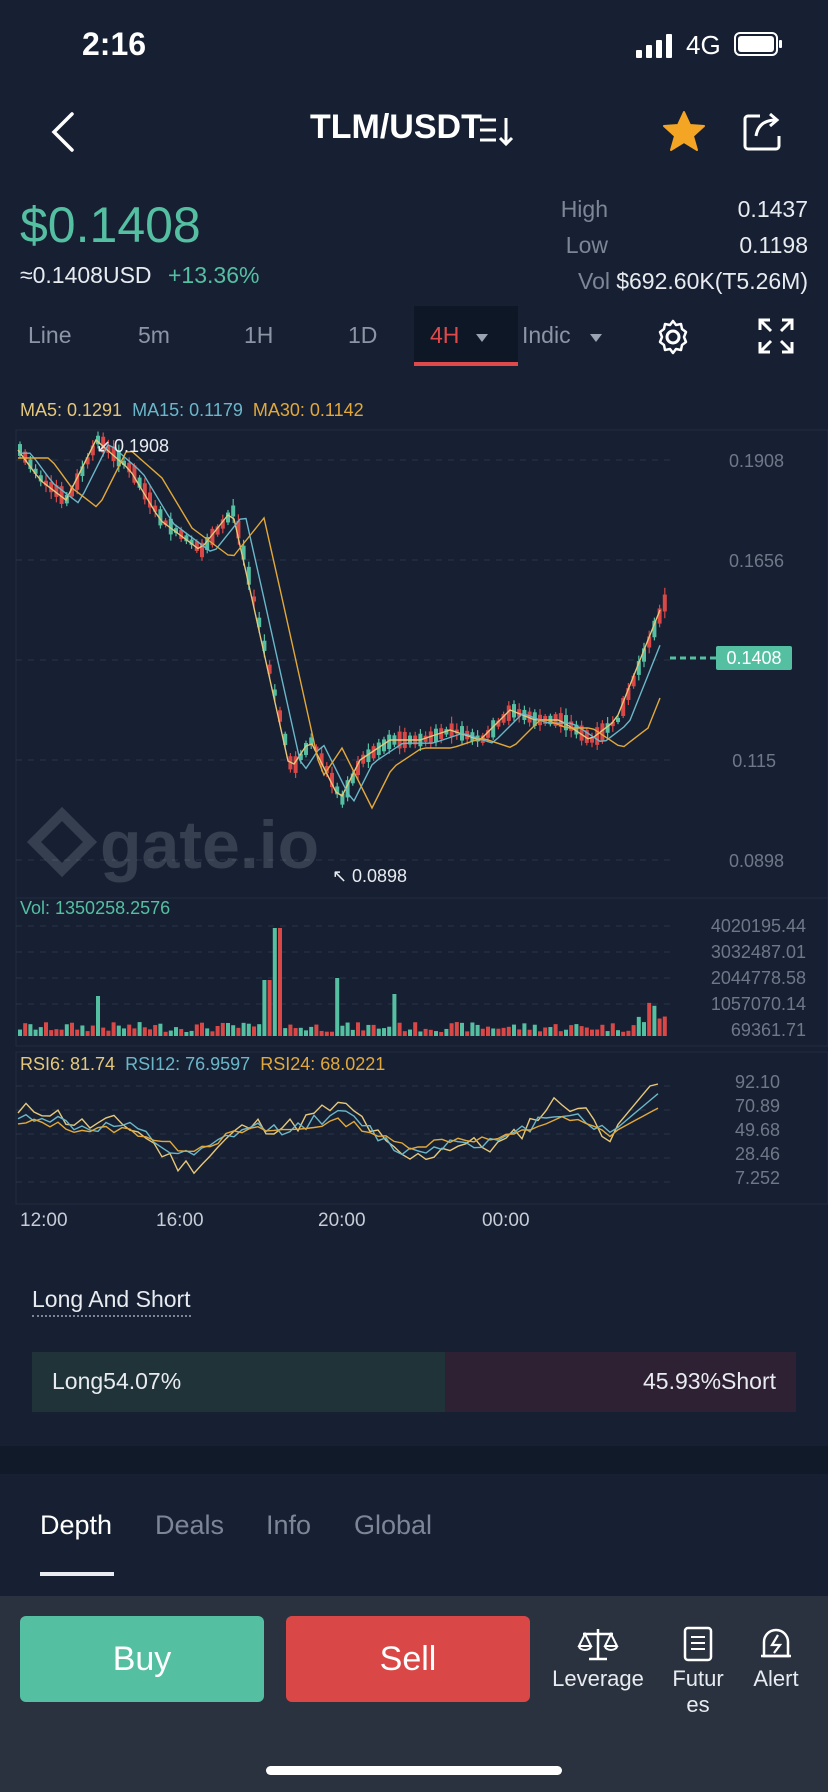  I want to click on long-short-bar: Long54.07% 45.93%Short, so click(414, 1382).